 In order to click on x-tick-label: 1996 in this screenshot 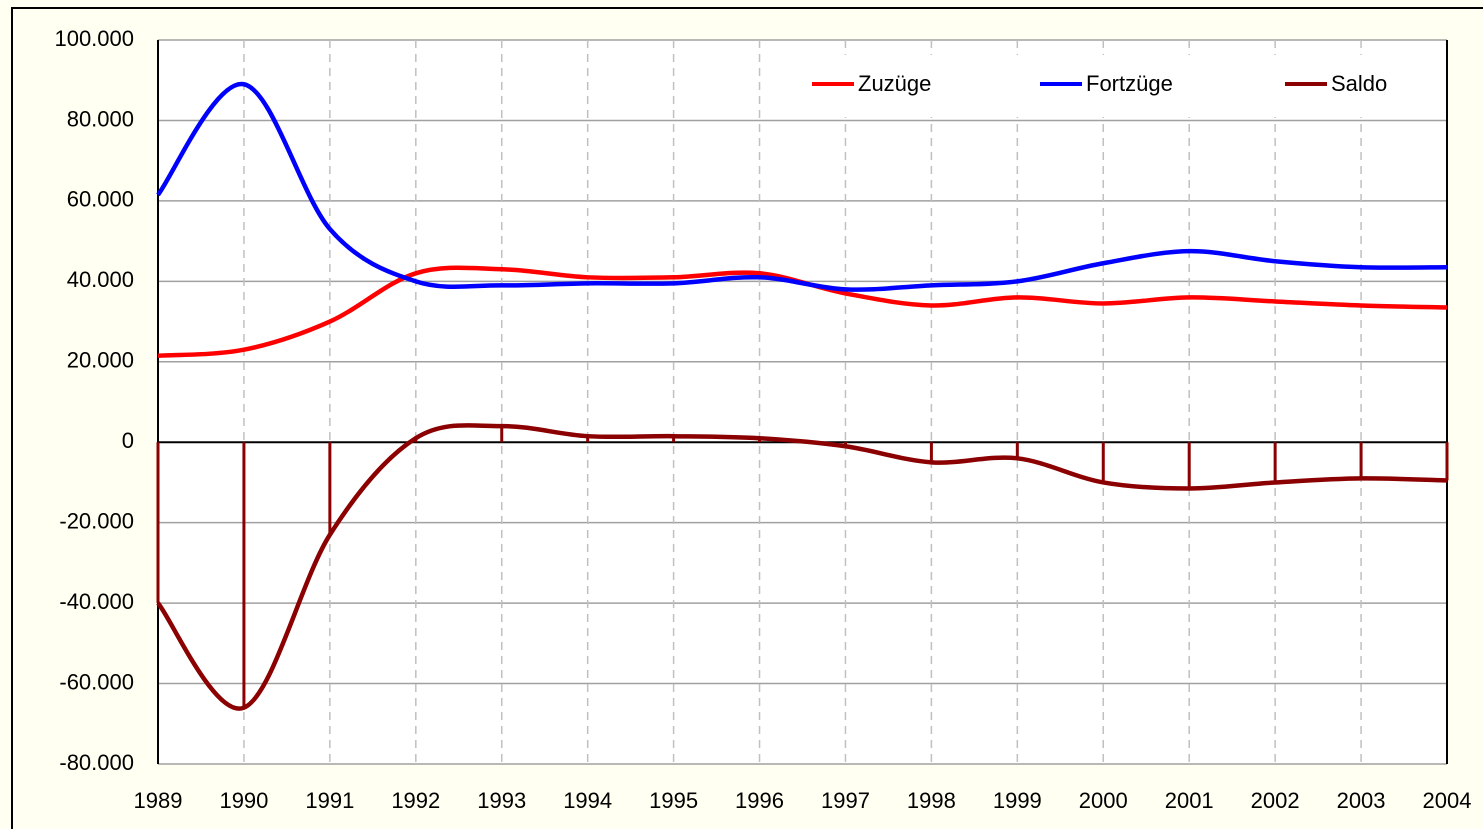, I will do `click(759, 800)`.